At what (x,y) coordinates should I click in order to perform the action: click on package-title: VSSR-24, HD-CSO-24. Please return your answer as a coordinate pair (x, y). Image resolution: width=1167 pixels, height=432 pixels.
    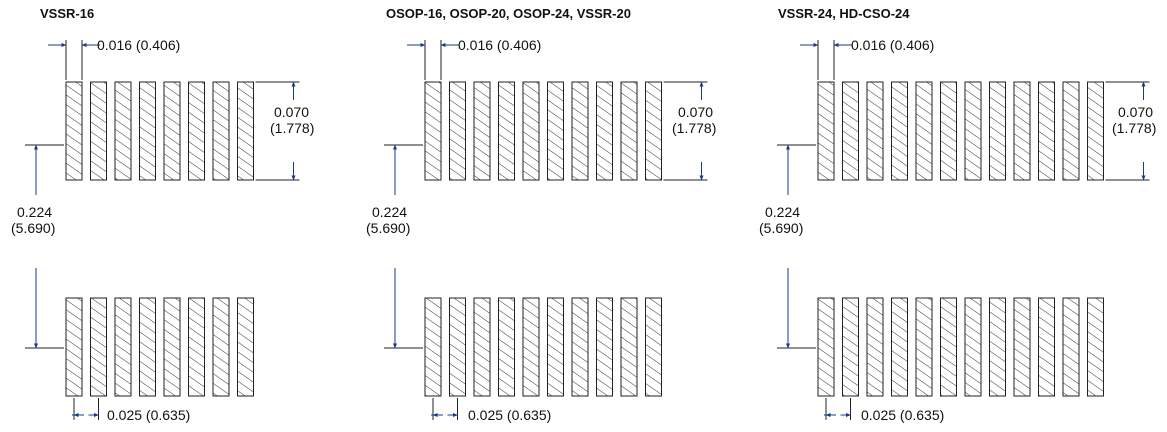
    Looking at the image, I should click on (844, 13).